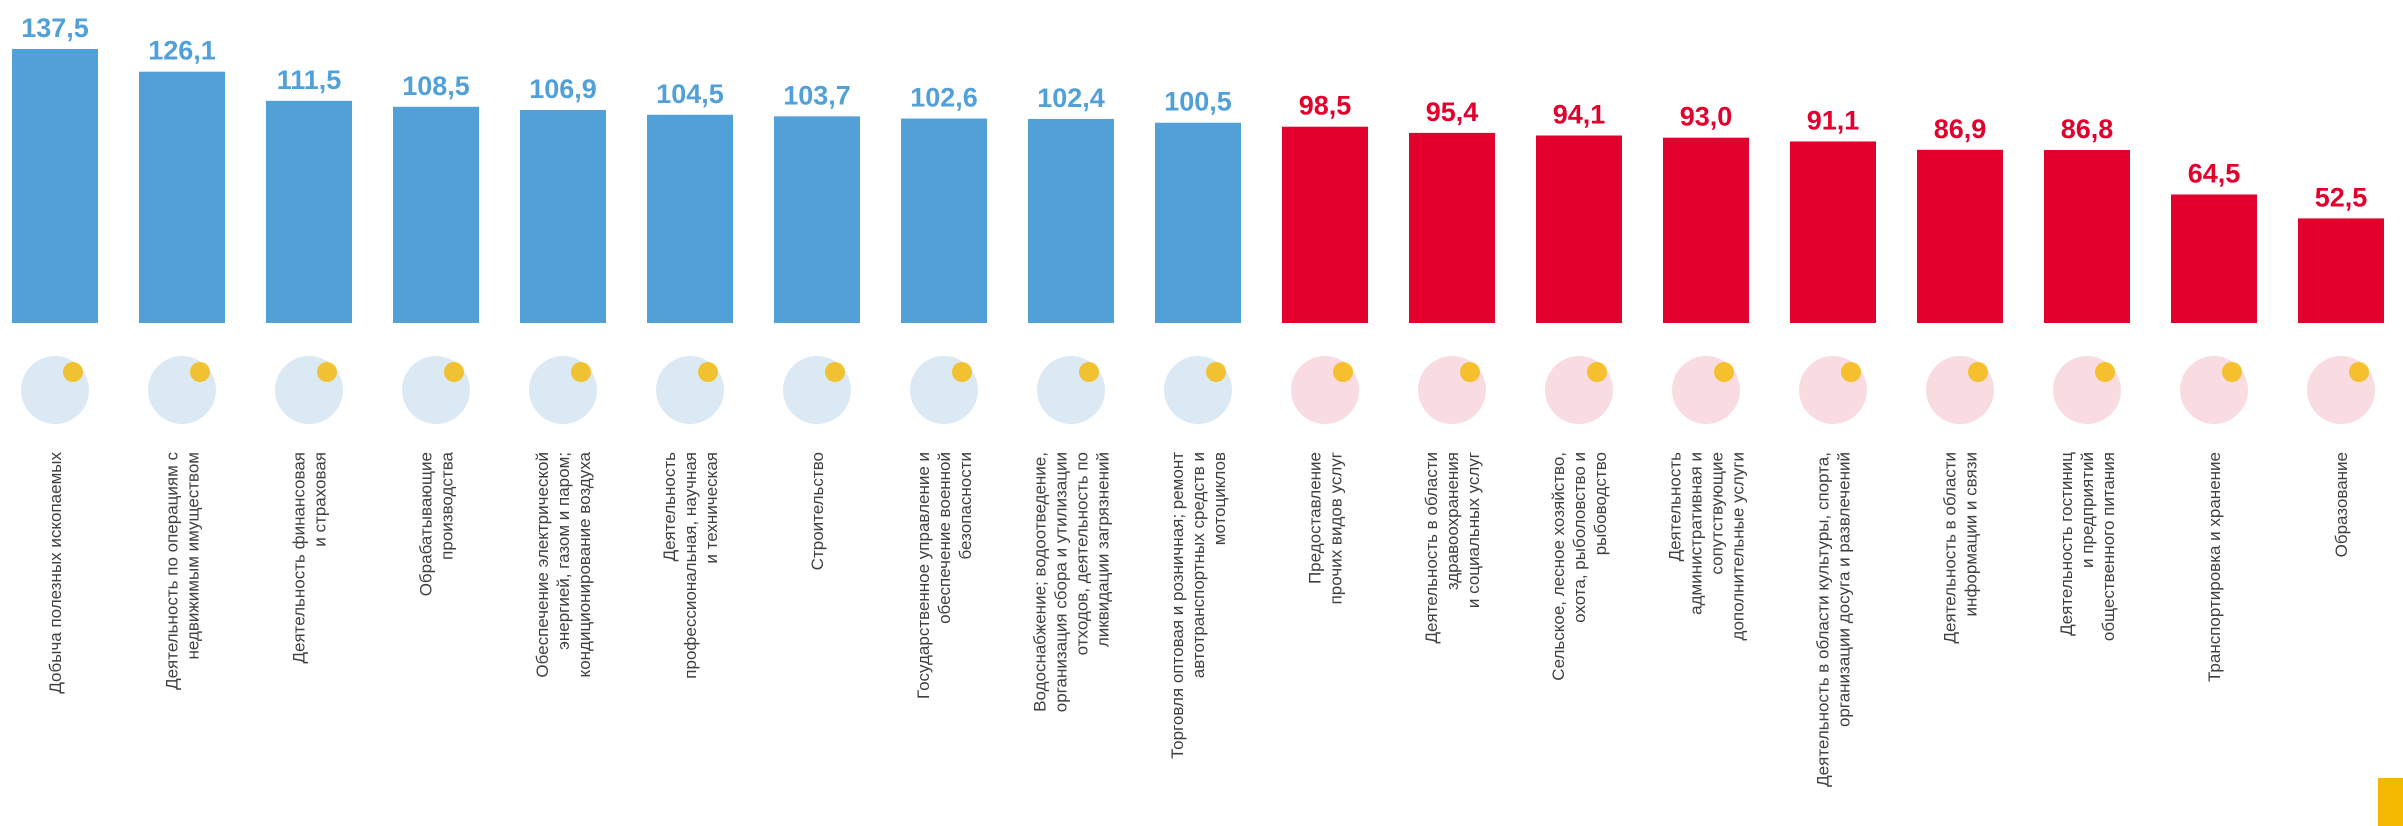 The width and height of the screenshot is (2403, 826). I want to click on category-label: Государственное управление и, so click(923, 575).